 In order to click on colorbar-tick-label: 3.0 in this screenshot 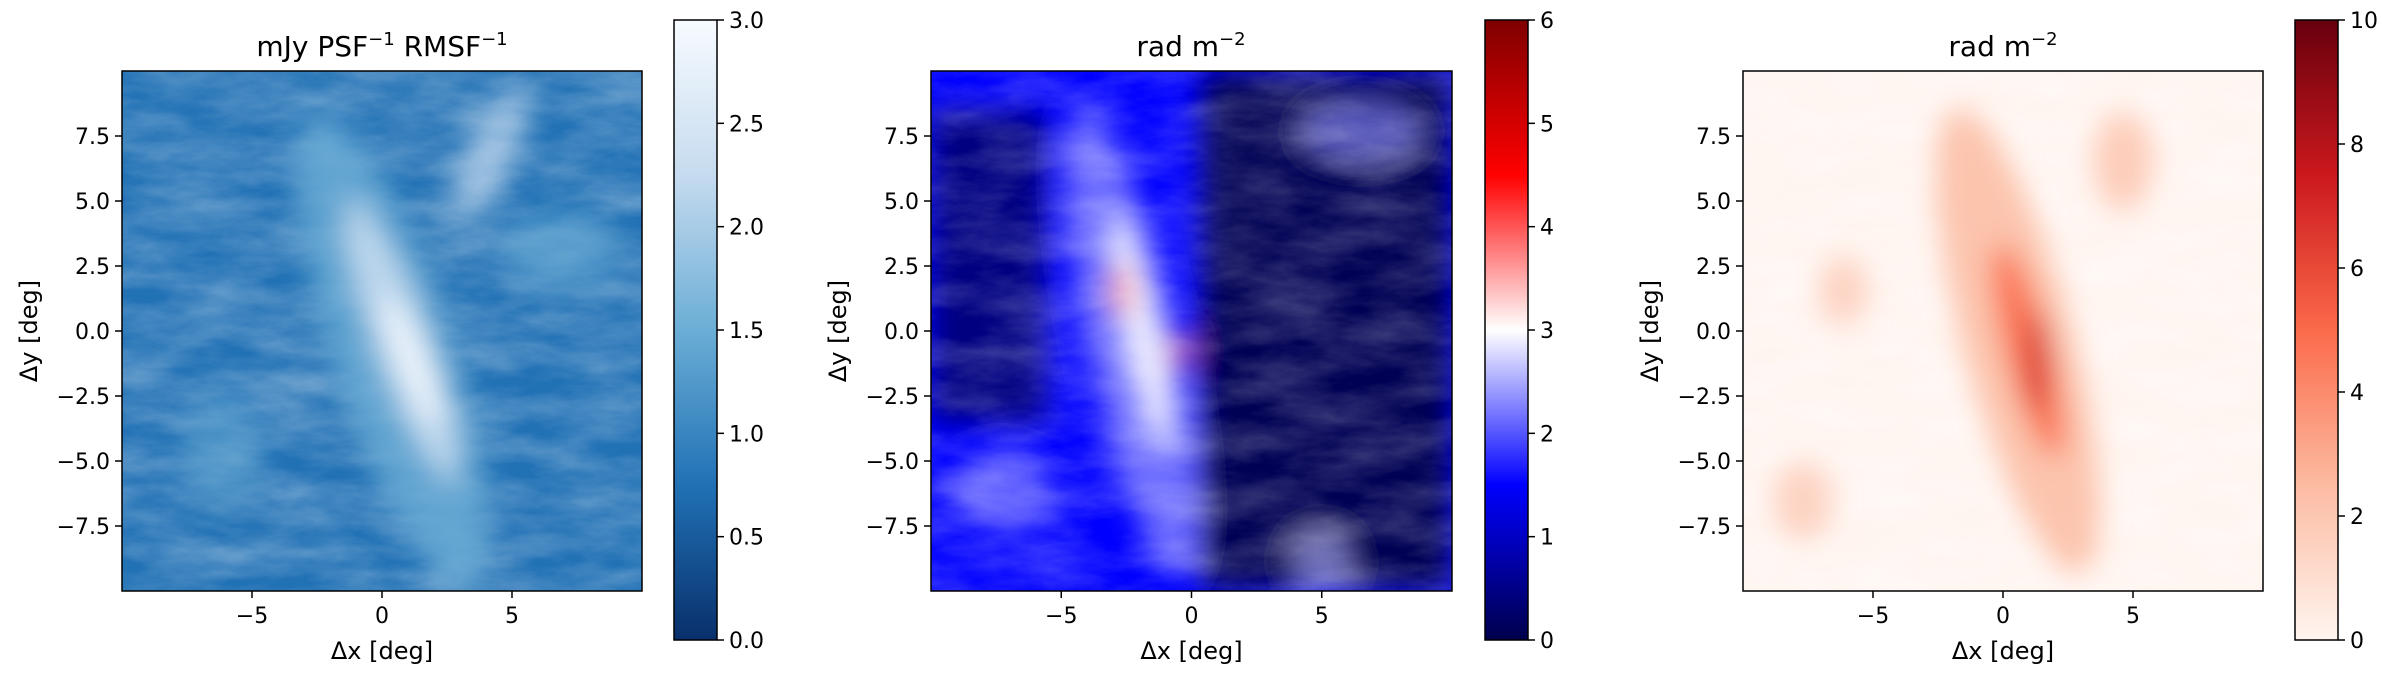, I will do `click(746, 21)`.